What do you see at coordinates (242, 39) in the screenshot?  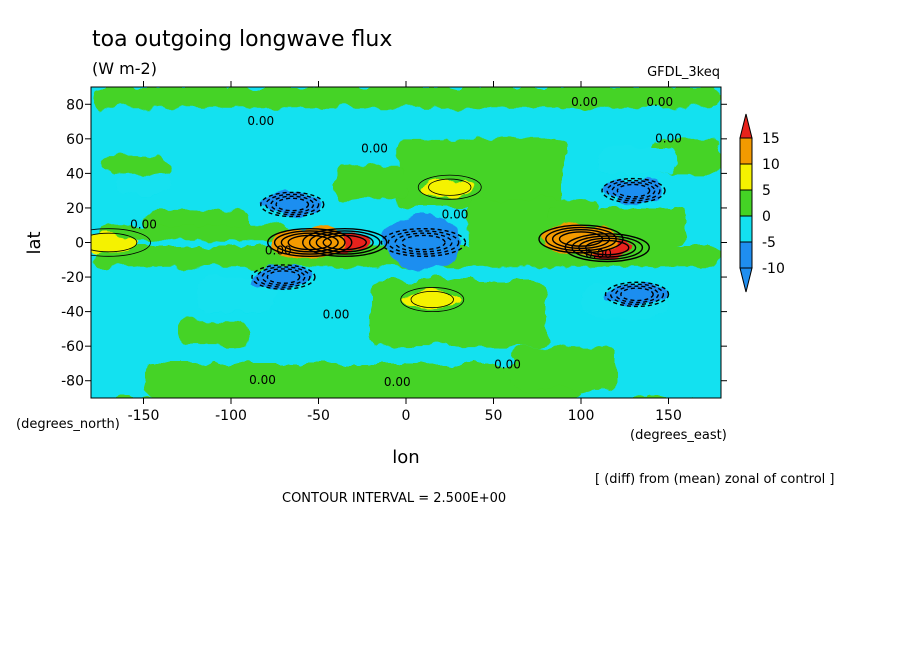 I see `chart-title: toa outgoing longwave flux` at bounding box center [242, 39].